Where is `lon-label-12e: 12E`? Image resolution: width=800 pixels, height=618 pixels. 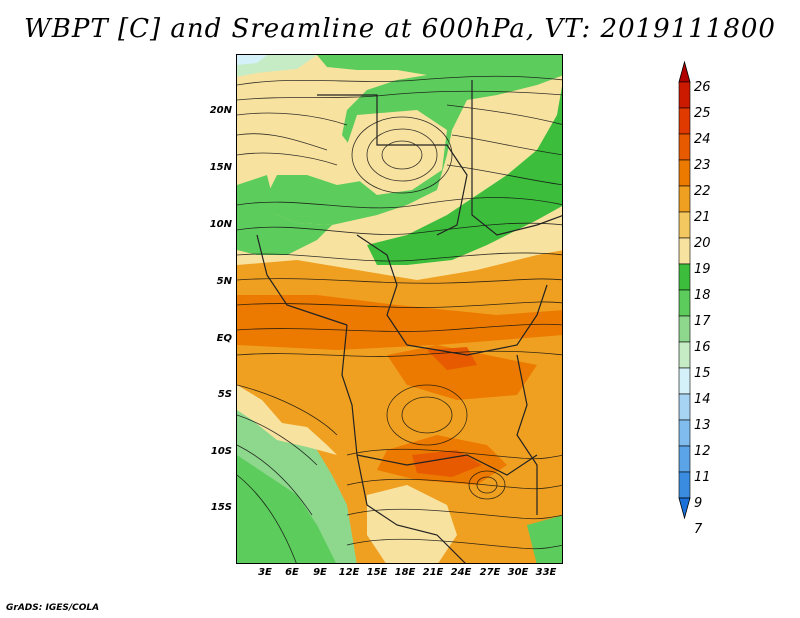 lon-label-12e: 12E is located at coordinates (349, 572).